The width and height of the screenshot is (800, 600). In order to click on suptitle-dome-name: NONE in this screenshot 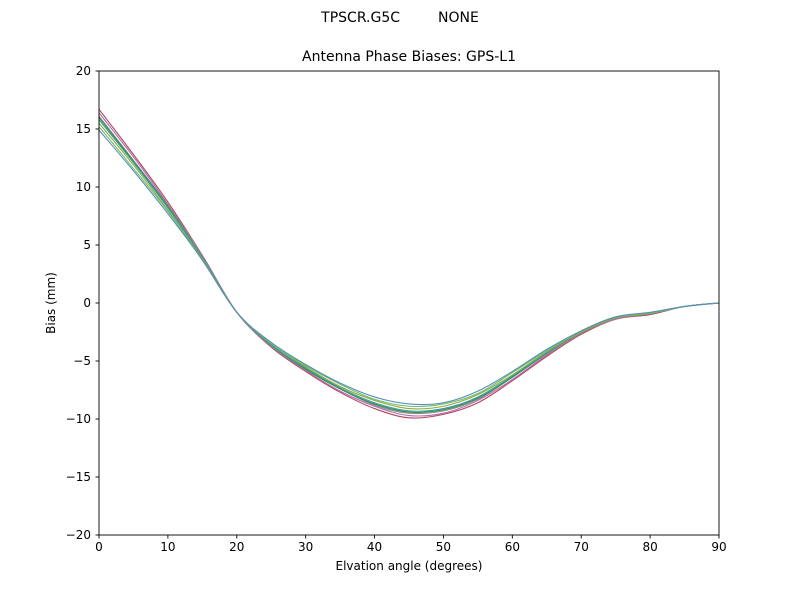, I will do `click(458, 18)`.